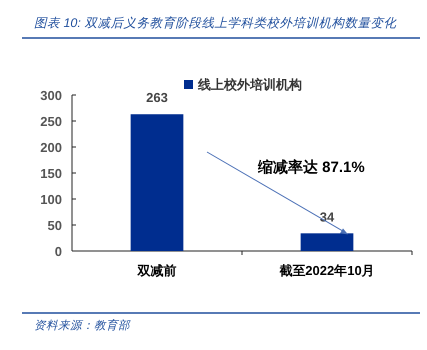 This screenshot has height=350, width=427. What do you see at coordinates (249, 84) in the screenshot?
I see `legend-label: 线上校外培训机构` at bounding box center [249, 84].